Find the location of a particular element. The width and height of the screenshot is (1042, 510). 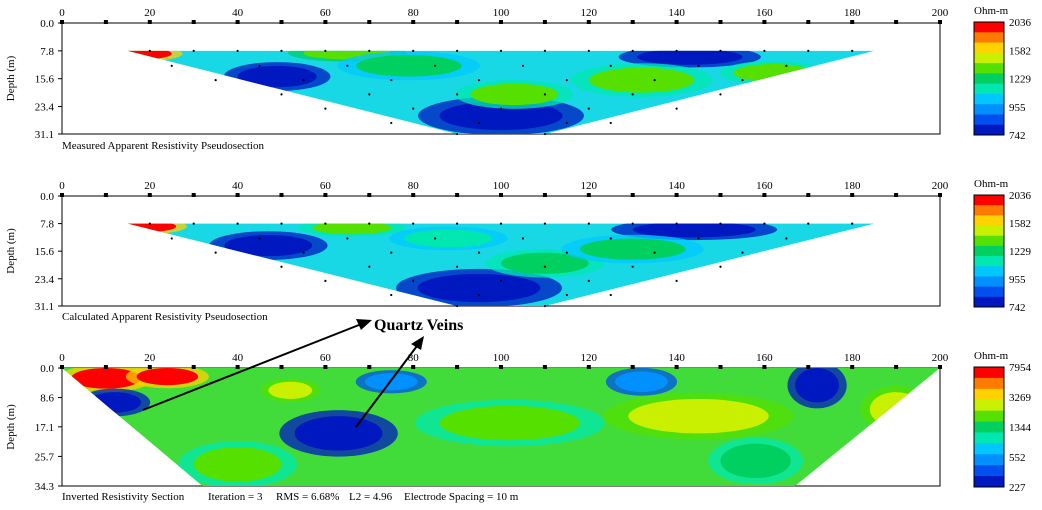

calculated-y-tick-label: 15.6 is located at coordinates (45, 252).